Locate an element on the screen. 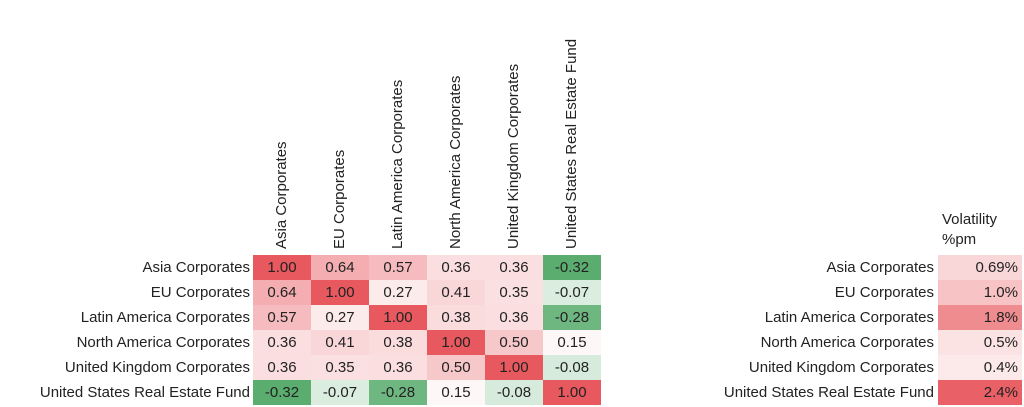 The image size is (1024, 407). volatility-row-label: United States Real Estate Fund is located at coordinates (828, 392).